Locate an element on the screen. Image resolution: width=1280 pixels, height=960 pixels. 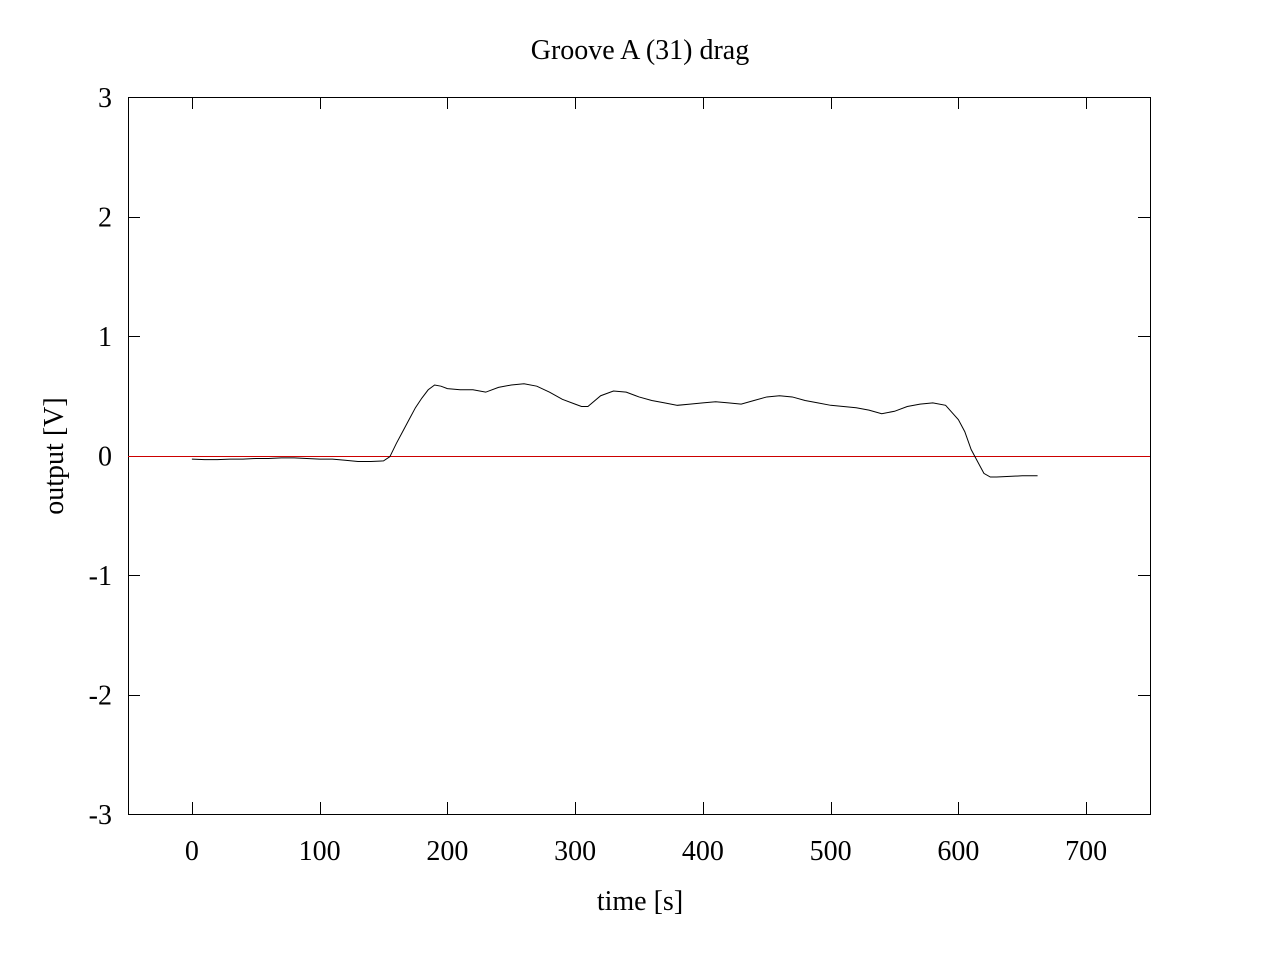
y-tick-label: -3 is located at coordinates (100, 815).